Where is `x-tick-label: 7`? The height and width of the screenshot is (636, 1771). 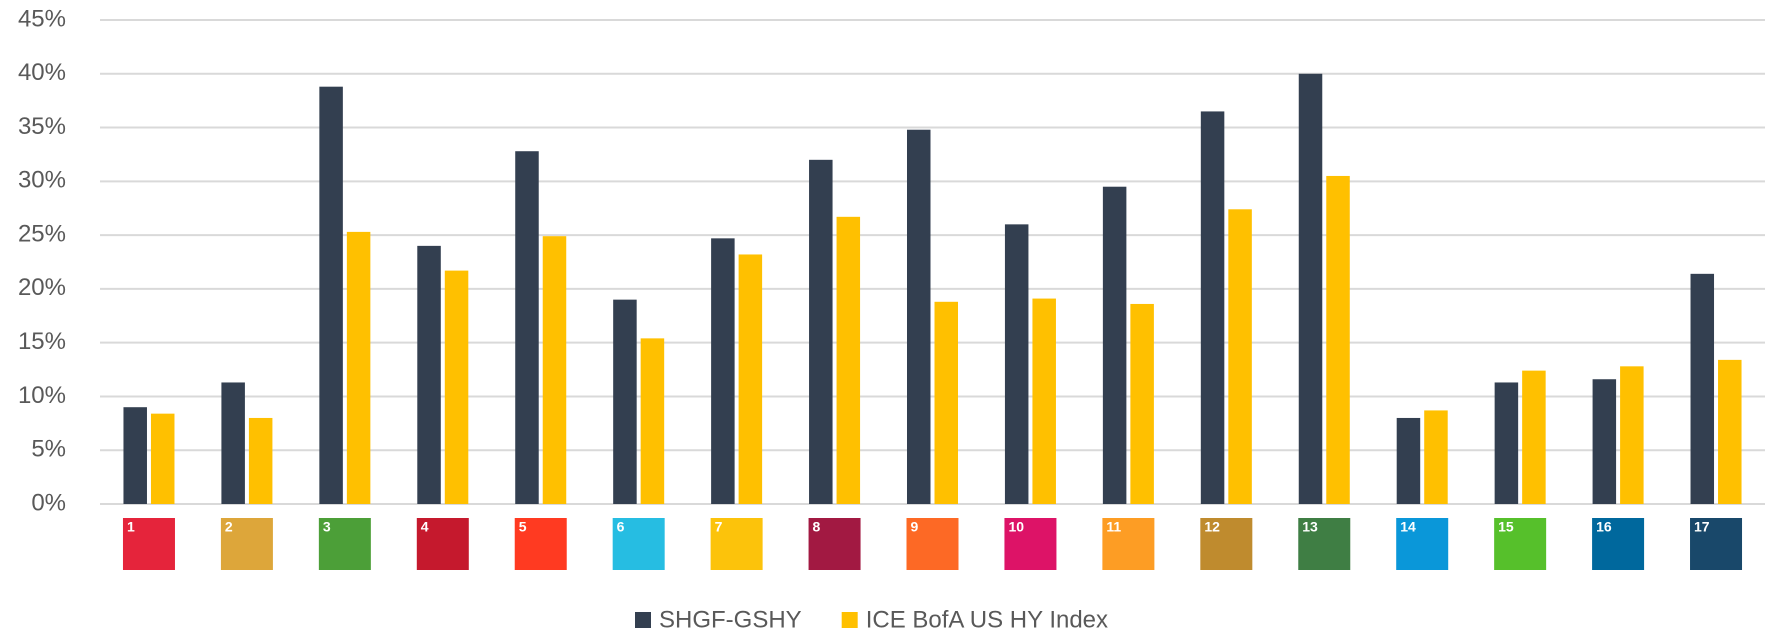 x-tick-label: 7 is located at coordinates (719, 527).